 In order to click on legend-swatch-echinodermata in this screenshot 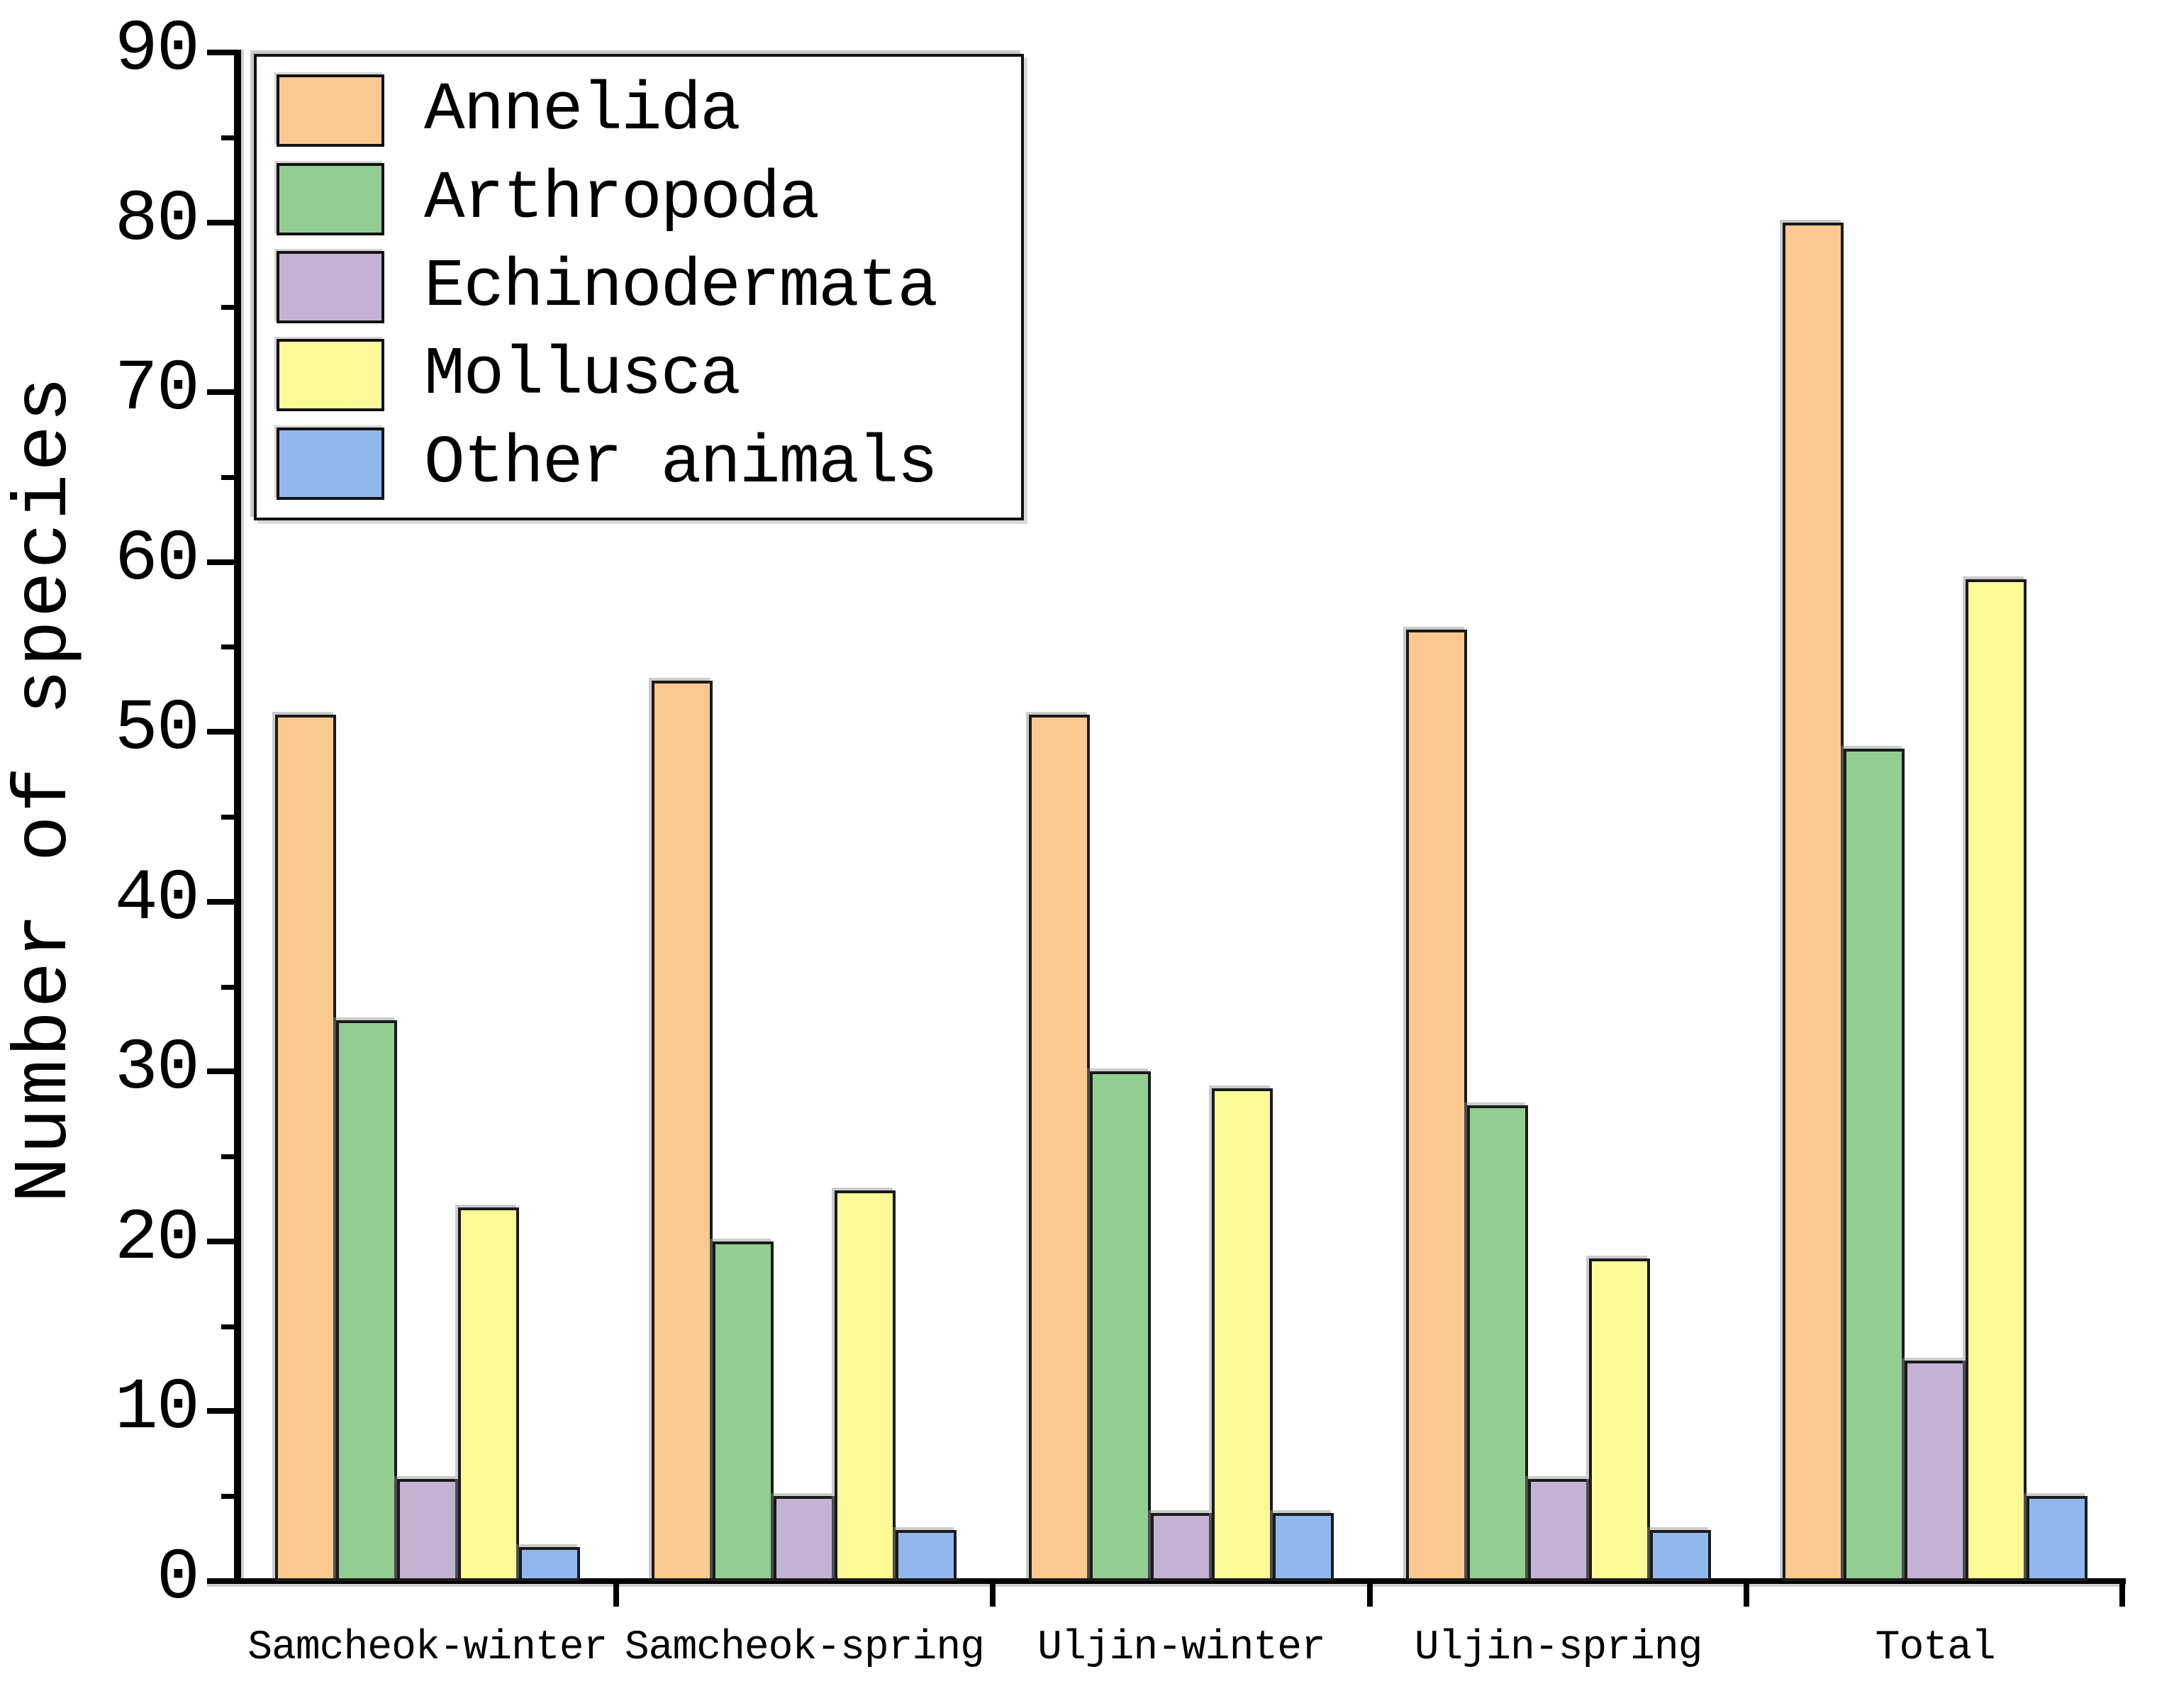, I will do `click(330, 287)`.